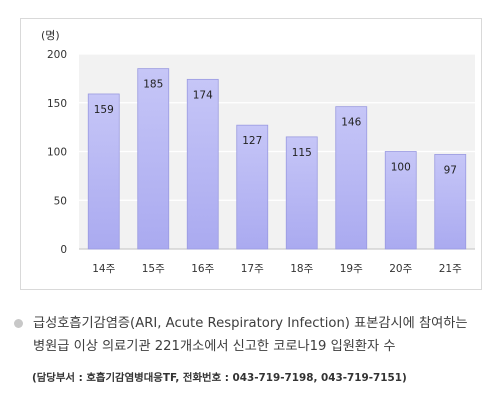 The image size is (500, 400). I want to click on data-label: 100, so click(401, 168).